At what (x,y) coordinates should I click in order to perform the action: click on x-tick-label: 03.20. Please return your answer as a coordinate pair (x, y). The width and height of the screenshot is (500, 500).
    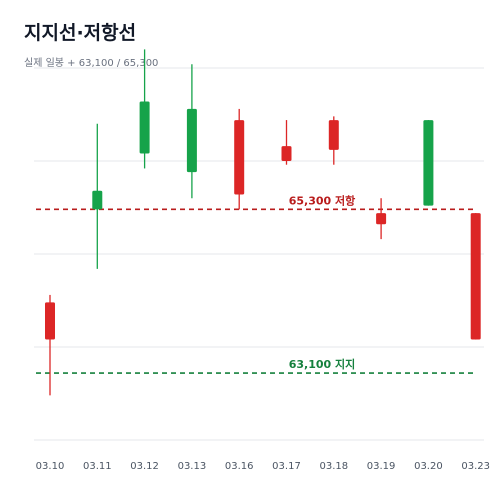
    Looking at the image, I should click on (428, 466).